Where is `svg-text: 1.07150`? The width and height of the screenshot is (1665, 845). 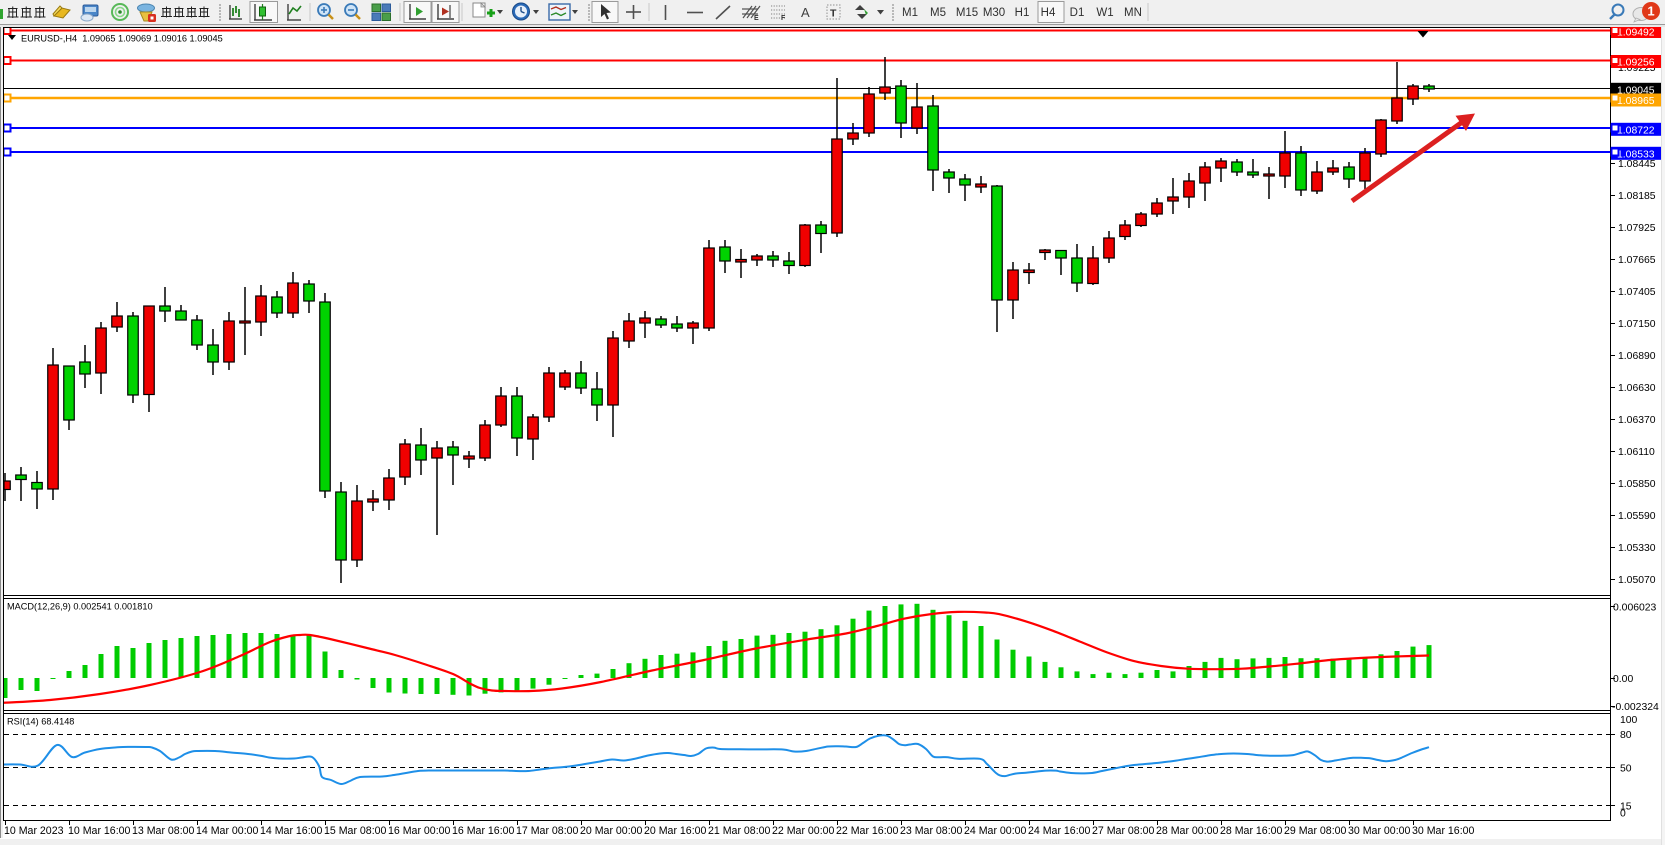
svg-text: 1.07150 is located at coordinates (1637, 324).